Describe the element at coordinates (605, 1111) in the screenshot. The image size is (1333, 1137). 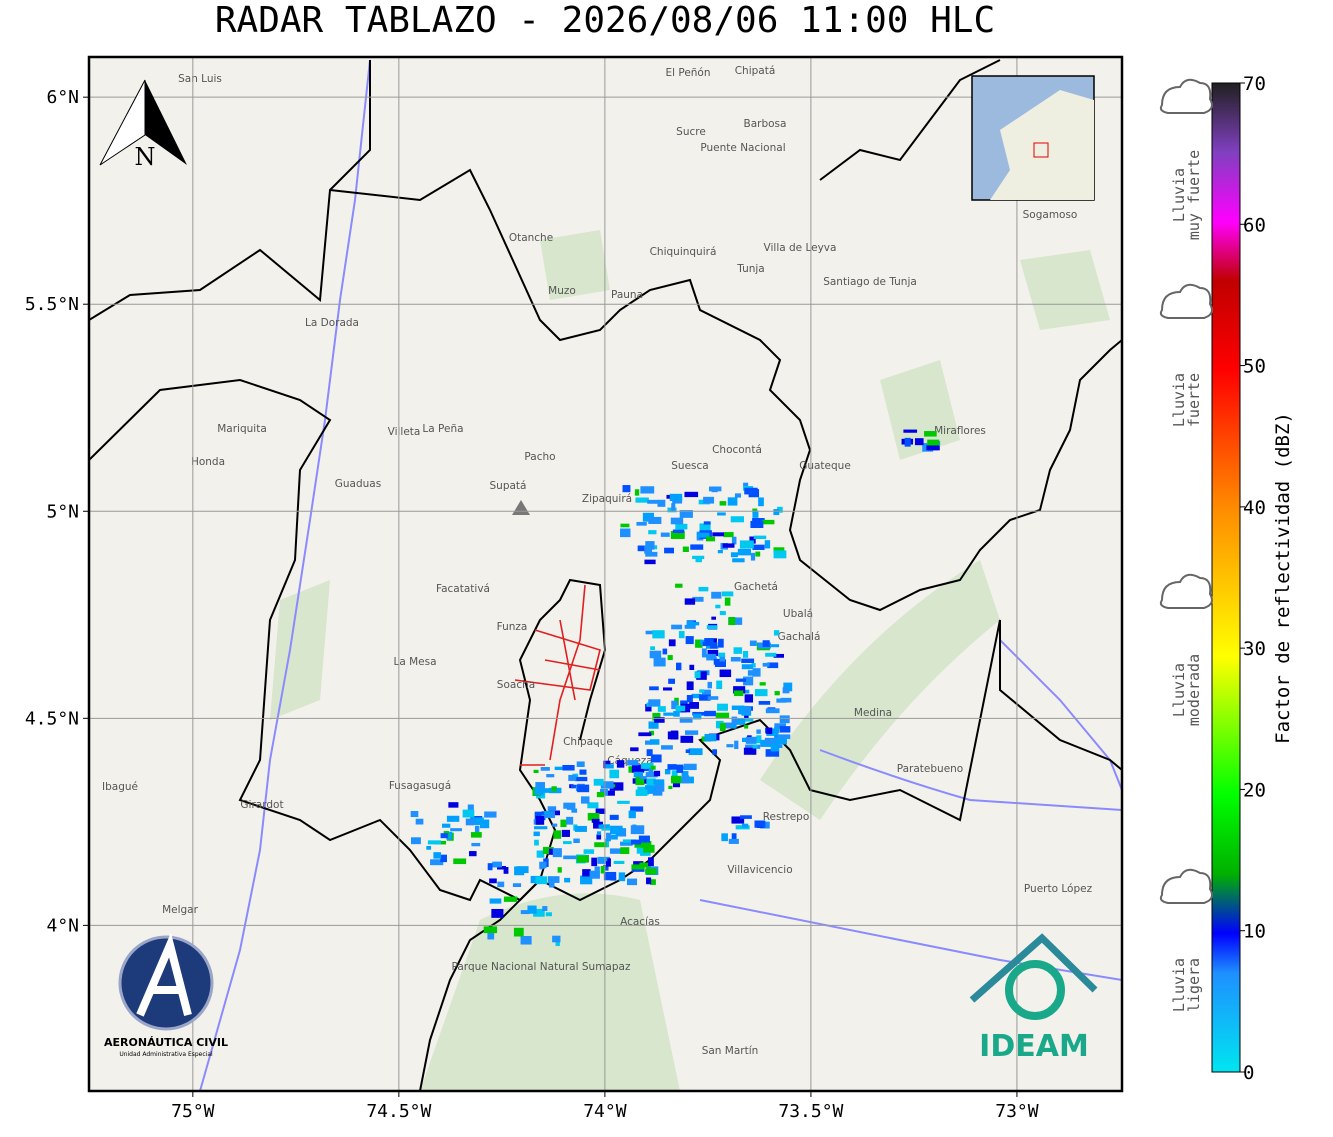
I see `x-tick-label: 74°W` at that location.